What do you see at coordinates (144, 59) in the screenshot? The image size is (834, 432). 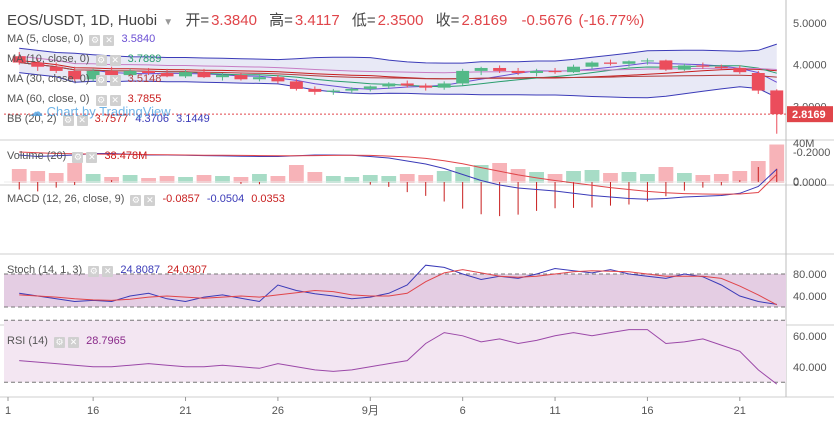 I see `ma10-value: 3.7889` at bounding box center [144, 59].